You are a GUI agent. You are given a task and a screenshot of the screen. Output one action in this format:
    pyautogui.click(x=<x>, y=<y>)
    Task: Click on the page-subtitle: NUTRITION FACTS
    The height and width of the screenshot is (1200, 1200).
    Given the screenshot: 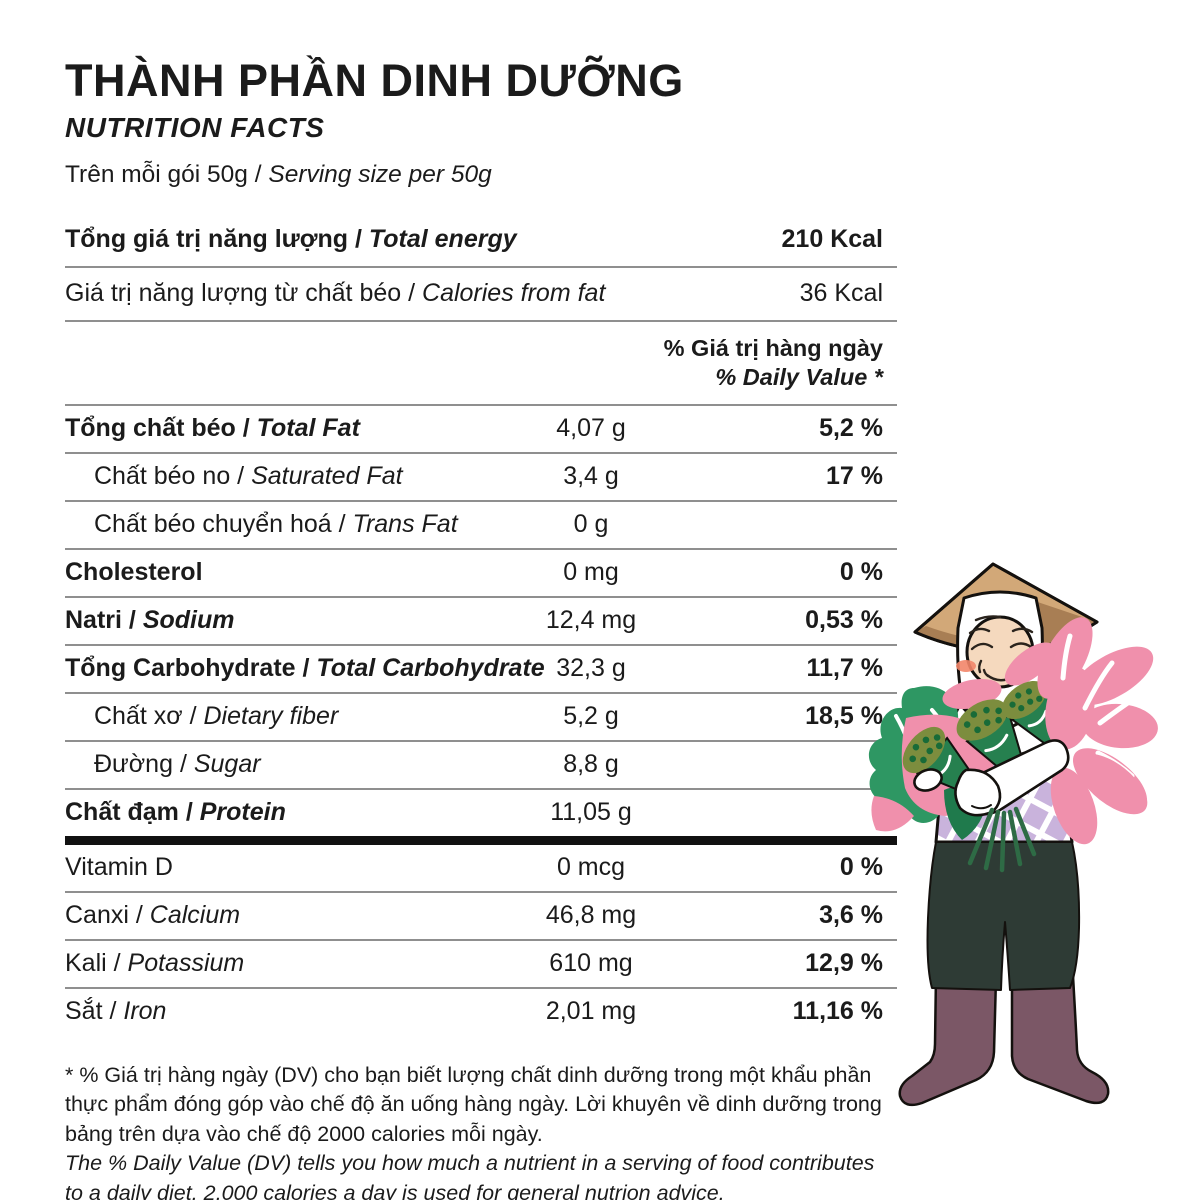 What is the action you would take?
    pyautogui.click(x=195, y=127)
    